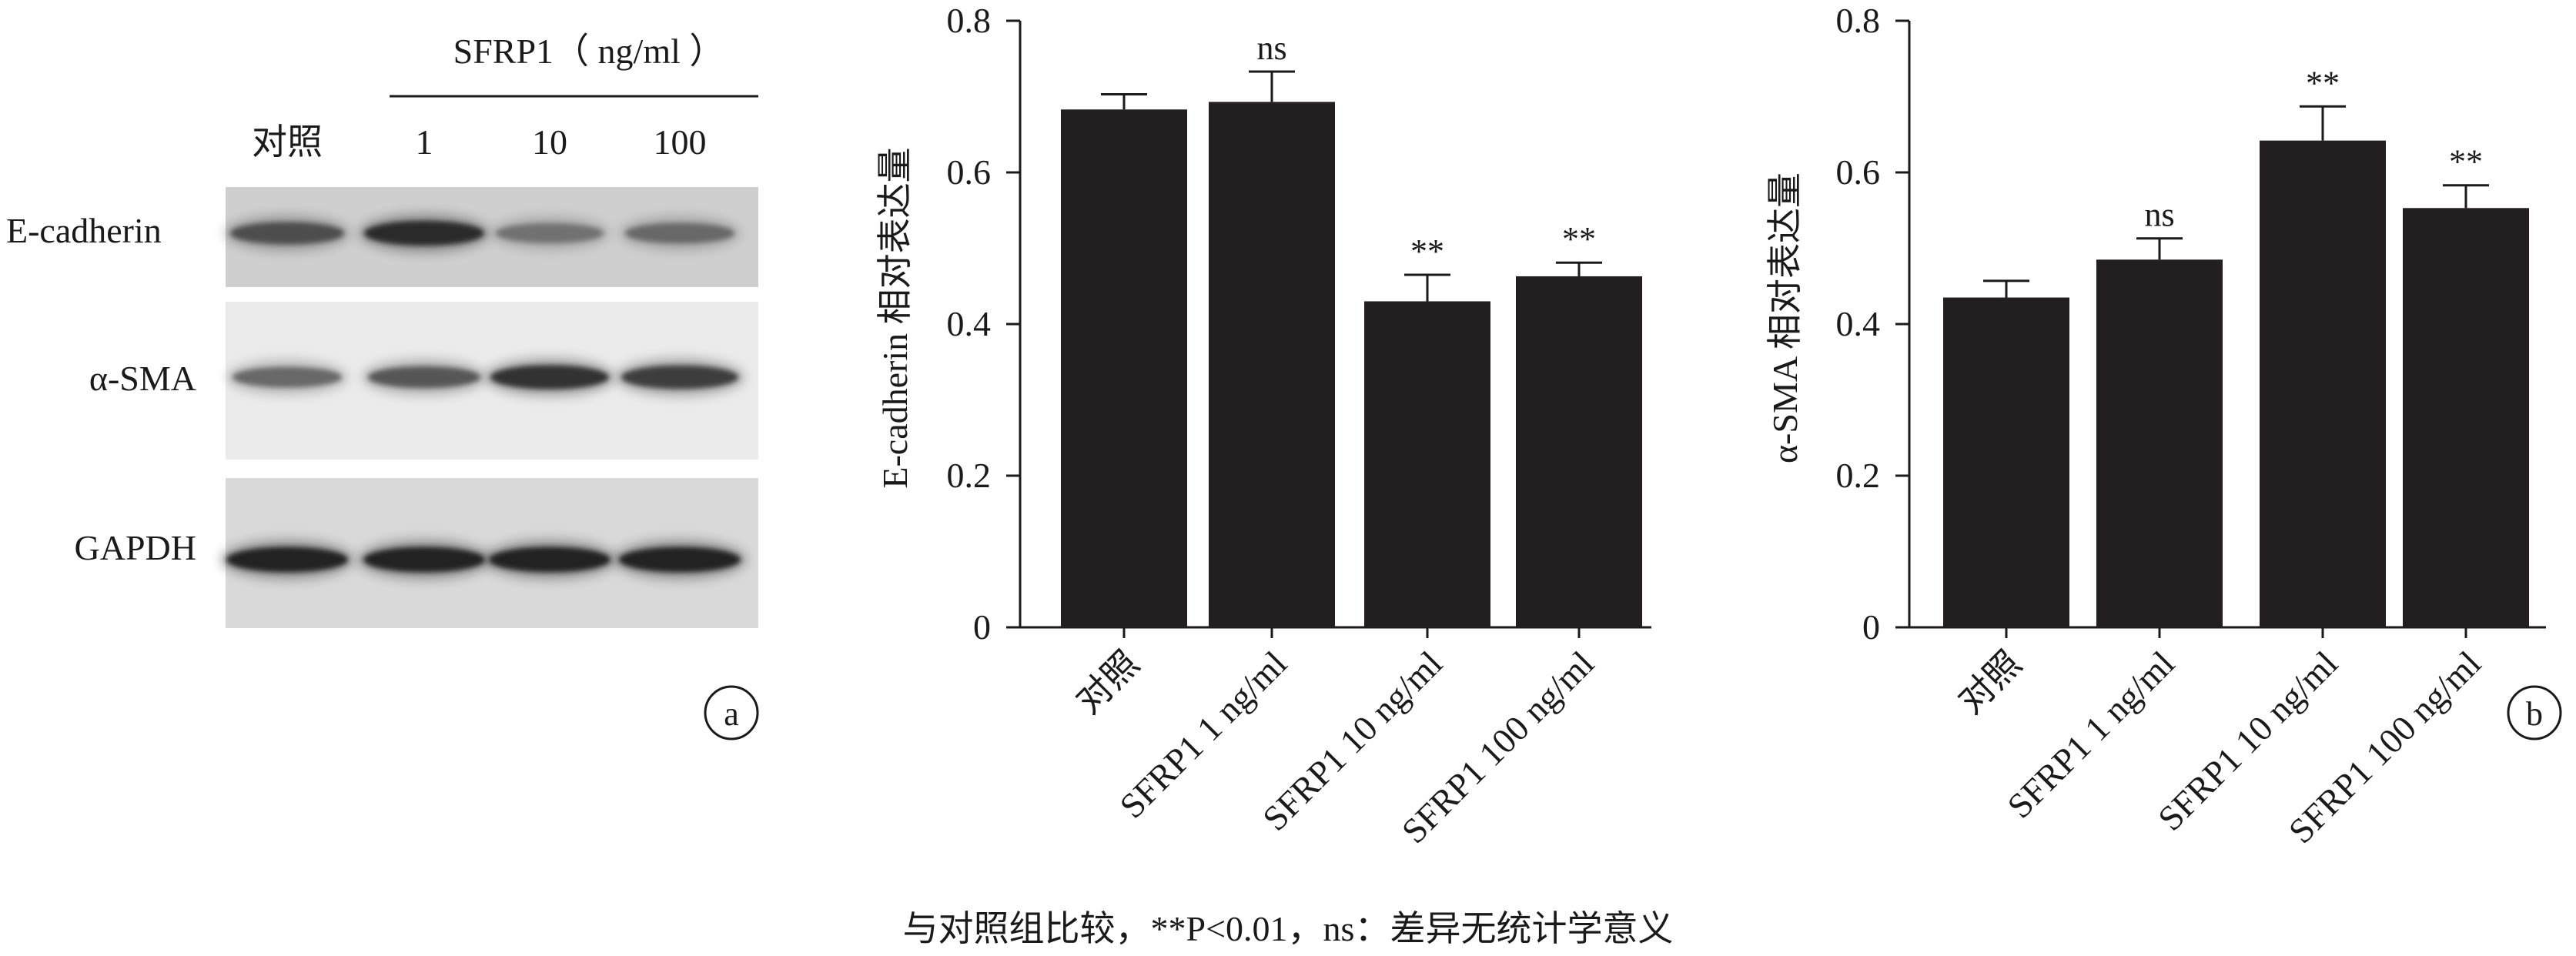 This screenshot has height=956, width=2576. What do you see at coordinates (681, 142) in the screenshot?
I see `lane-label-100: 100` at bounding box center [681, 142].